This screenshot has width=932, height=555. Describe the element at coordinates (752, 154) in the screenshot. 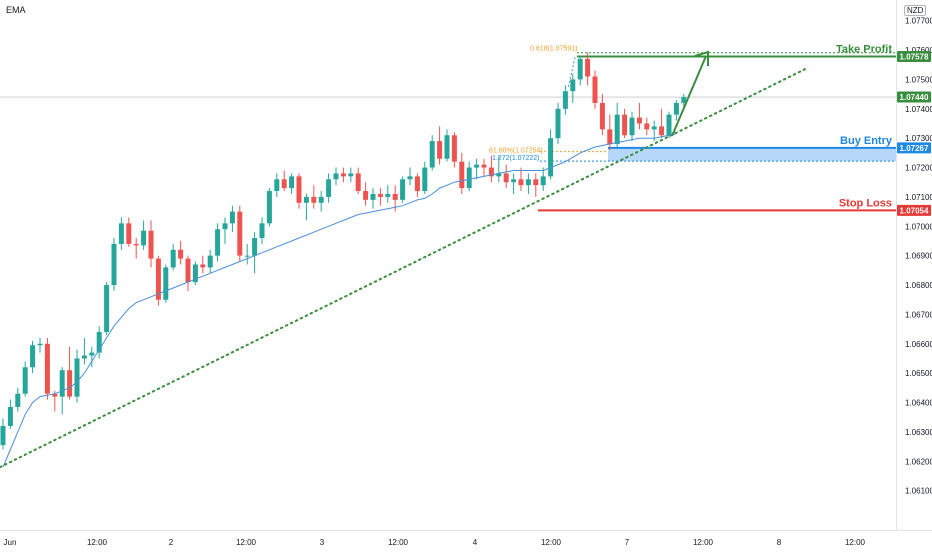

I see `buy-entry-zone` at that location.